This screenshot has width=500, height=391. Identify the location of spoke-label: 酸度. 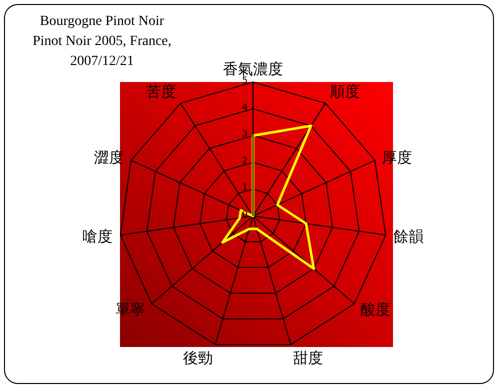
(375, 309).